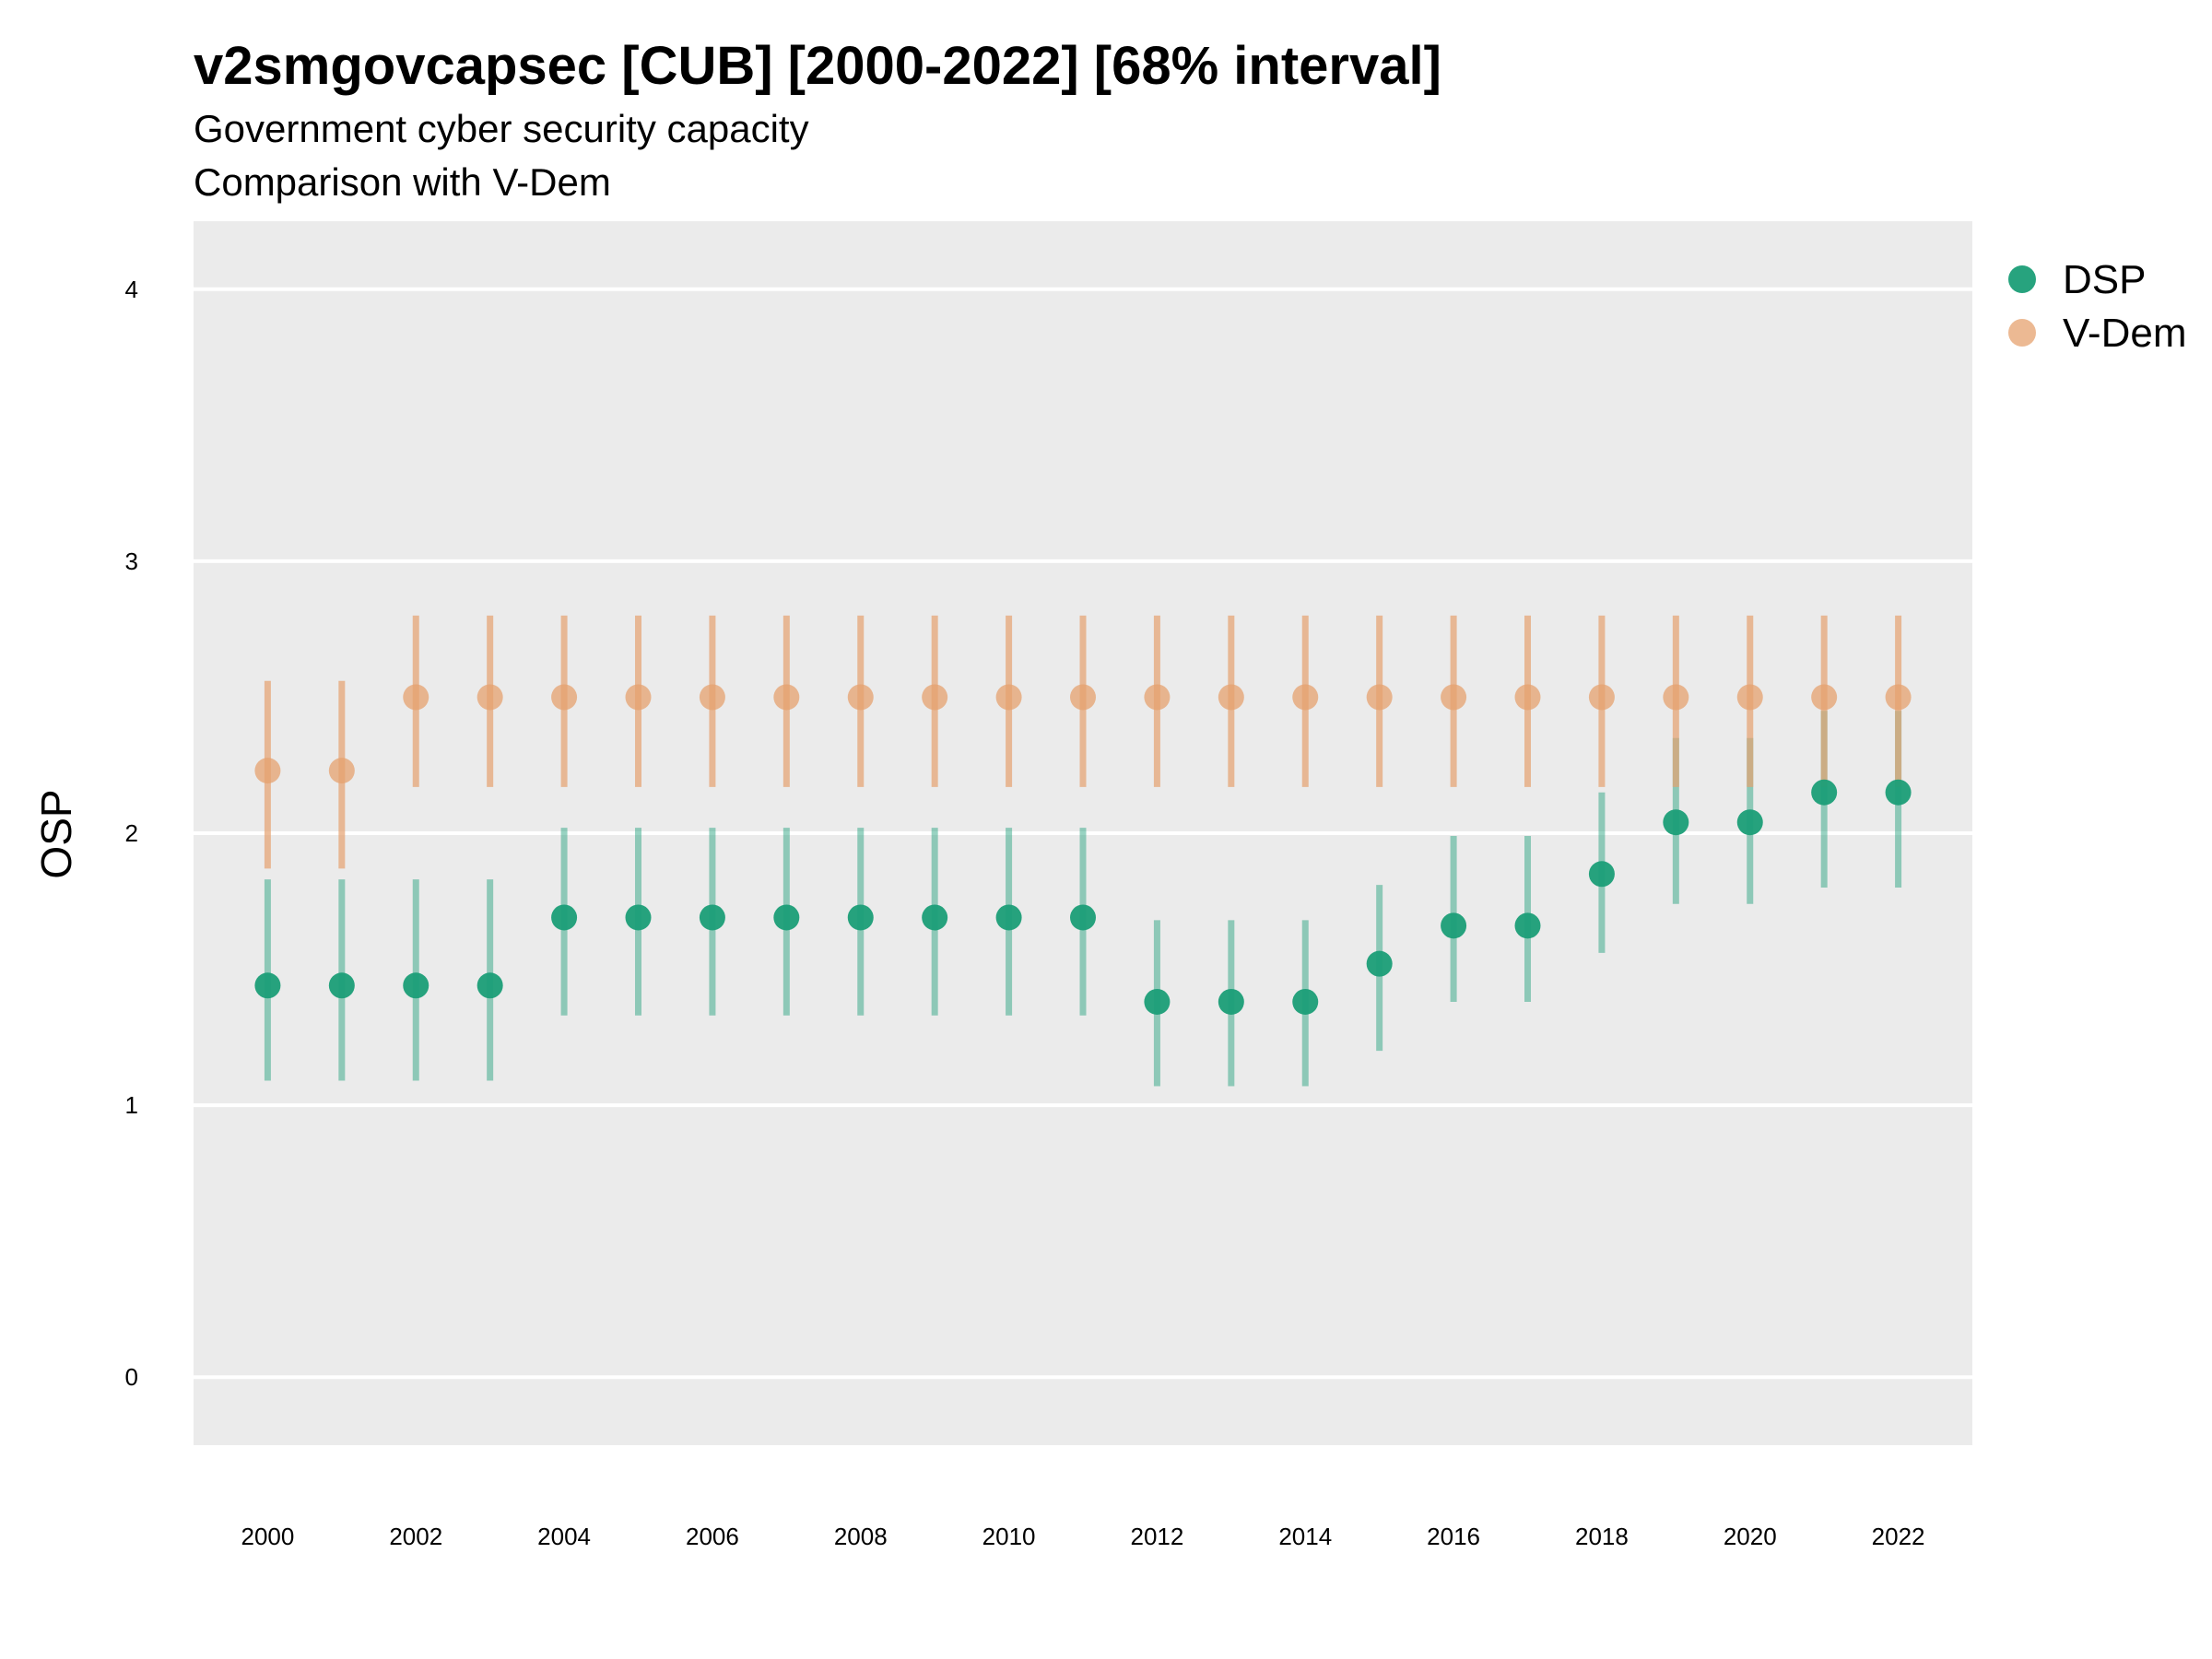 This screenshot has width=2212, height=1659. What do you see at coordinates (131, 1377) in the screenshot?
I see `y-tick-label: 0` at bounding box center [131, 1377].